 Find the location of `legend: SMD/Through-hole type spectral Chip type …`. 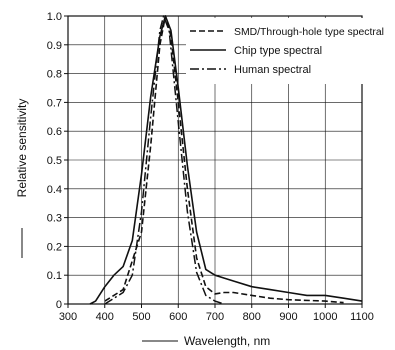

legend: SMD/Through-hole type spectral Chip type … is located at coordinates (285, 51).